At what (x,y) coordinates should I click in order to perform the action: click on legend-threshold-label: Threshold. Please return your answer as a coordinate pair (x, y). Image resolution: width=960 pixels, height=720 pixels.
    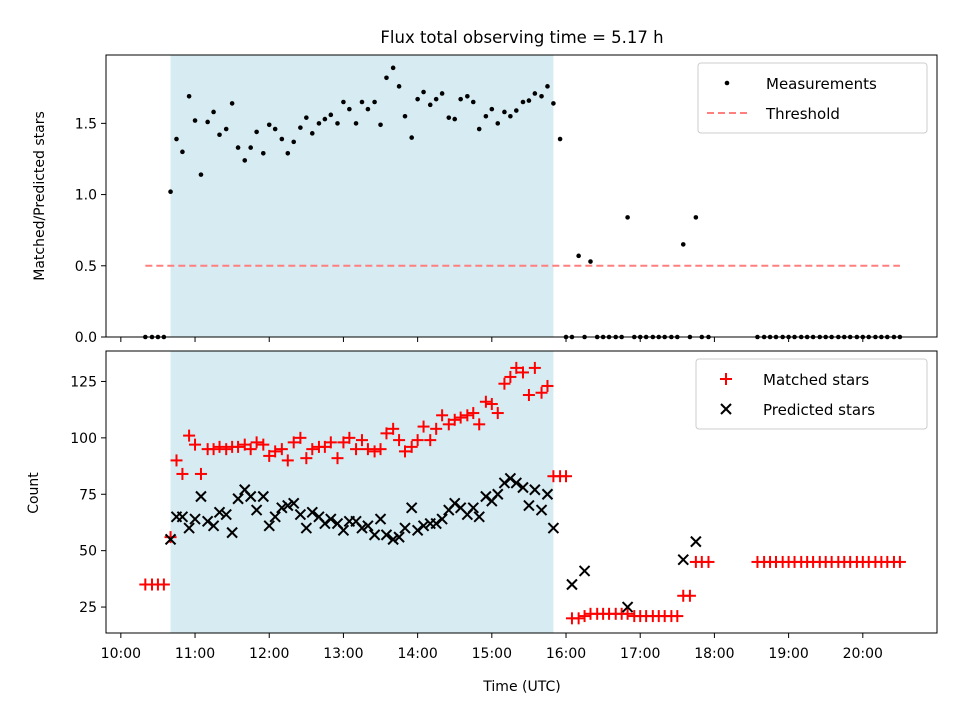
    Looking at the image, I should click on (802, 114).